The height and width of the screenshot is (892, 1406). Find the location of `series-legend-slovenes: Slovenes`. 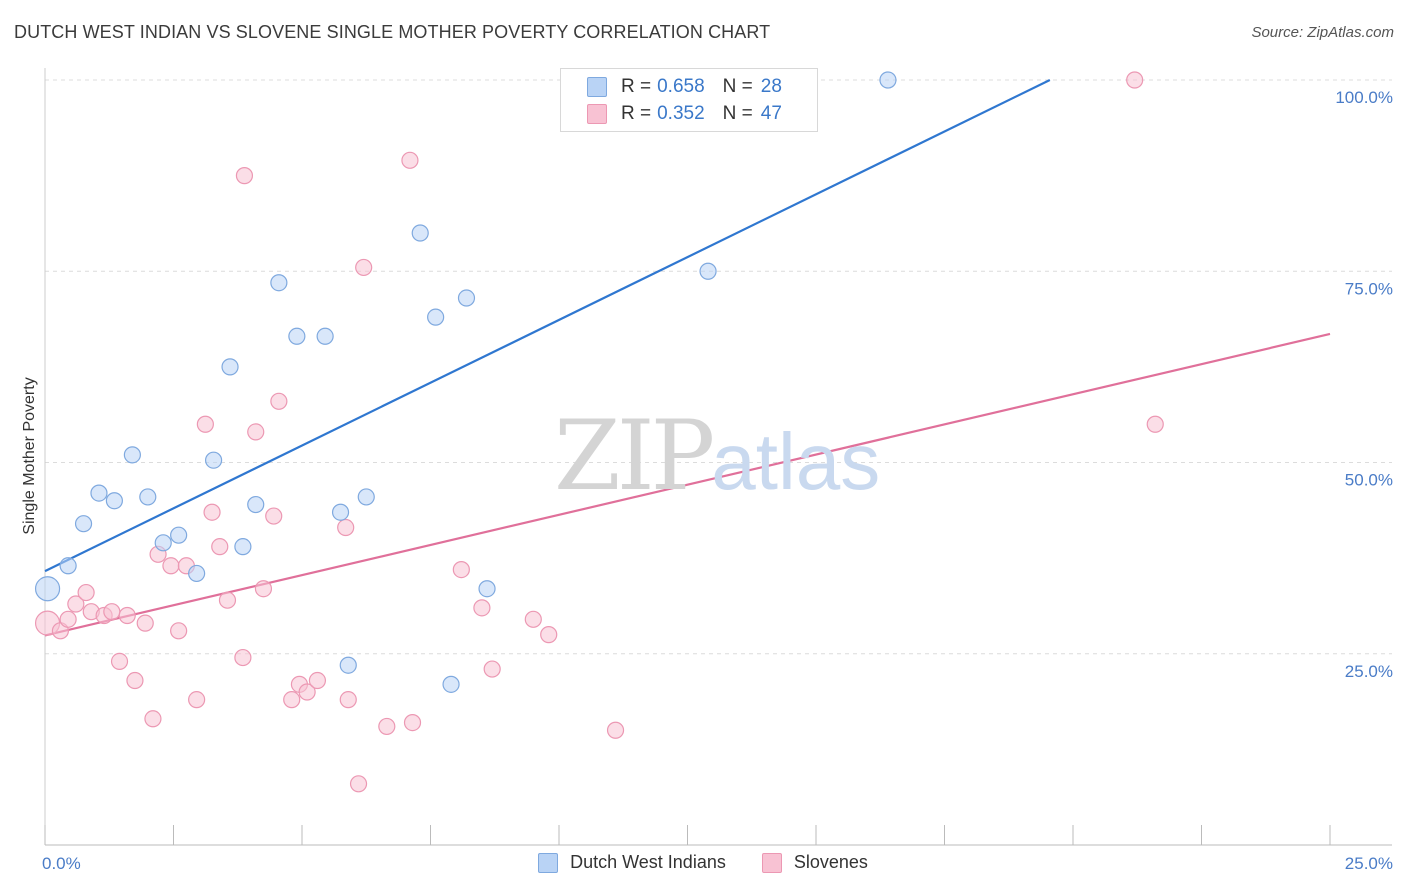

series-legend-slovenes: Slovenes is located at coordinates (814, 862).